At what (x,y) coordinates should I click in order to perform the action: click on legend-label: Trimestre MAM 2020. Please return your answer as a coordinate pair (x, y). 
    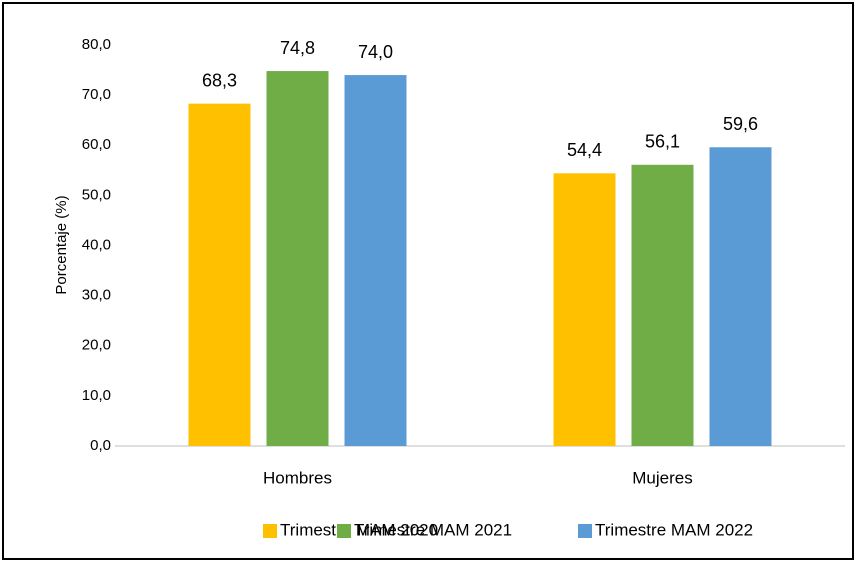
    Looking at the image, I should click on (359, 529).